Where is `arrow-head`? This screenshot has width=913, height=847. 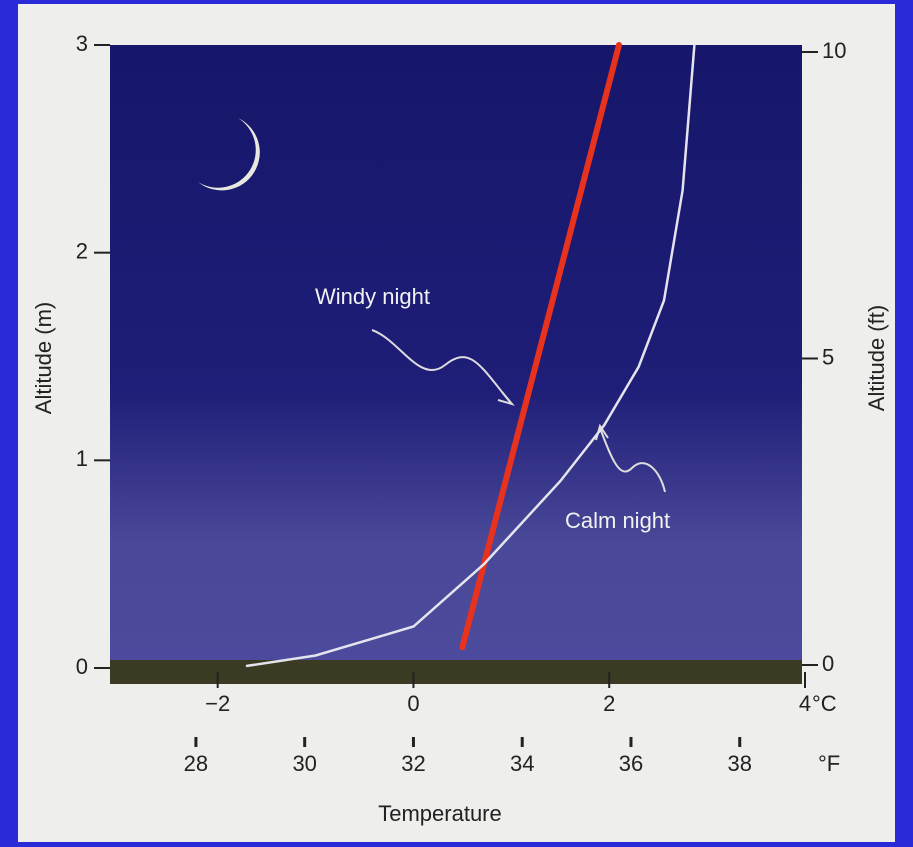 arrow-head is located at coordinates (506, 398).